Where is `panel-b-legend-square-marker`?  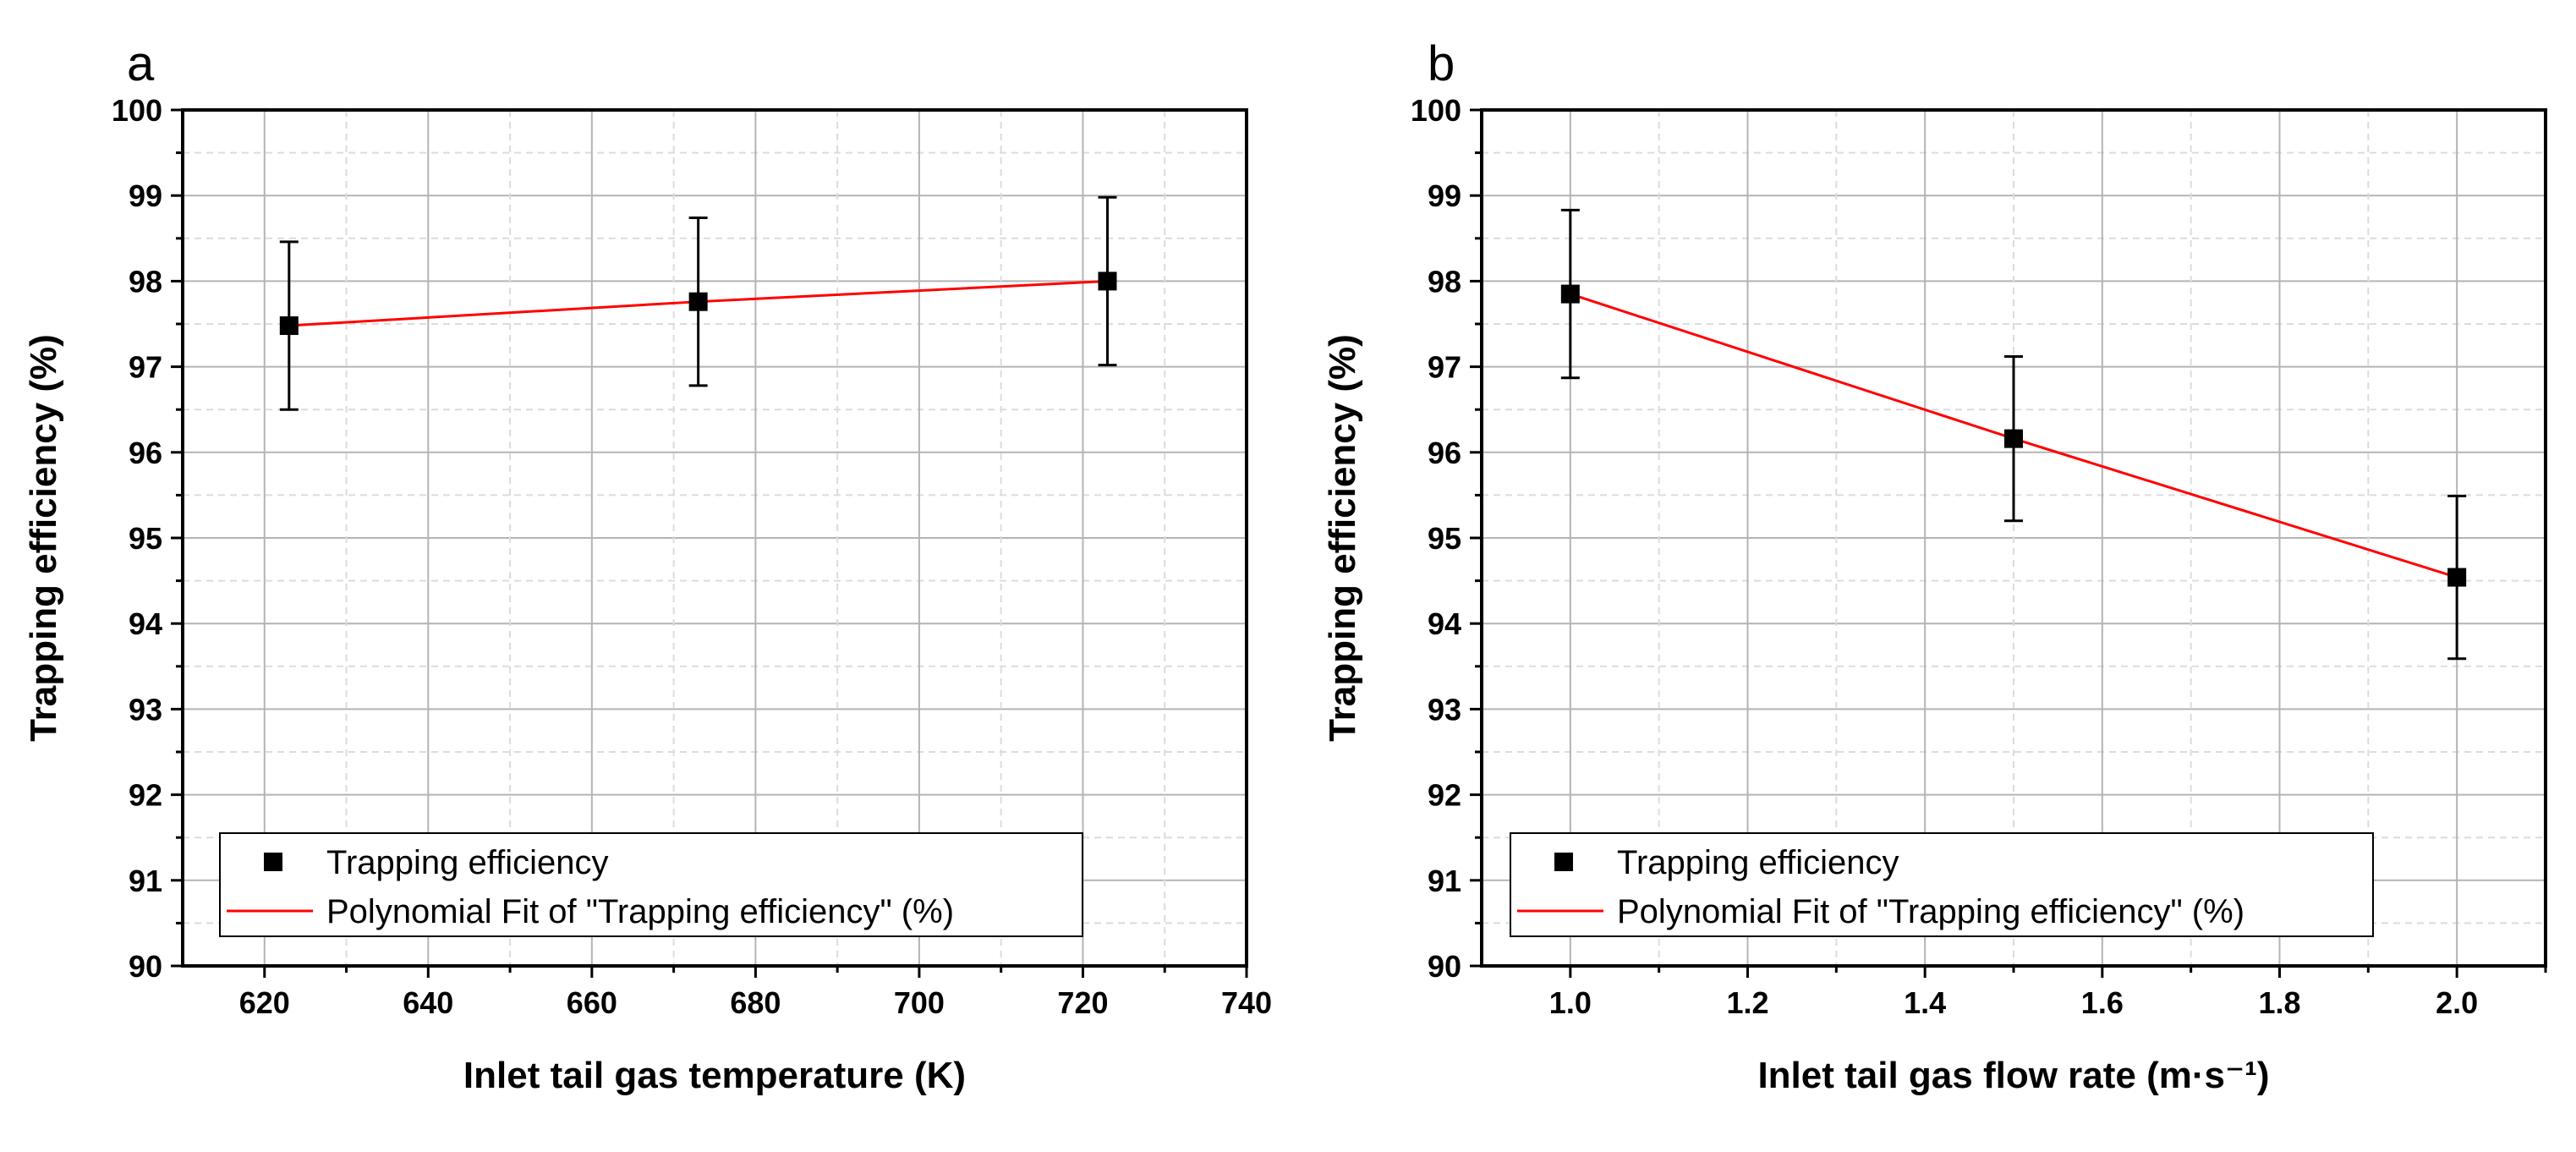 panel-b-legend-square-marker is located at coordinates (1563, 862).